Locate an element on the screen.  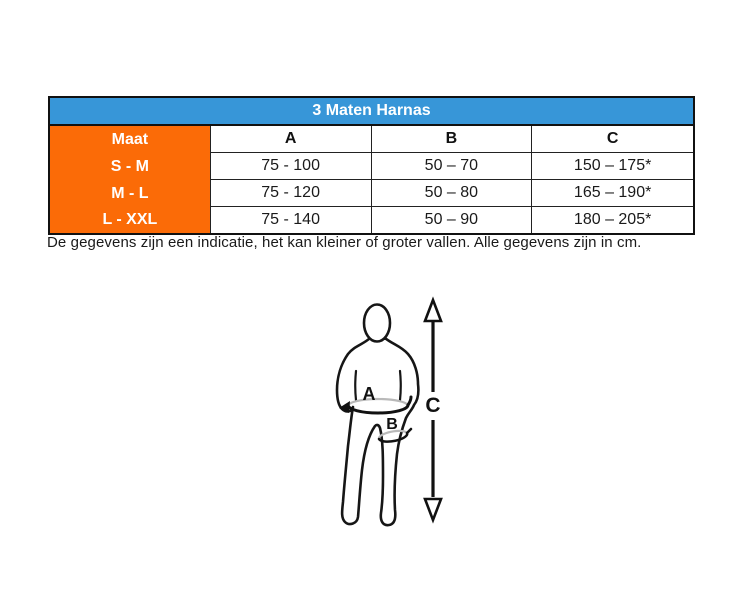
cell-a-range: 75 - 100 is located at coordinates (291, 166).